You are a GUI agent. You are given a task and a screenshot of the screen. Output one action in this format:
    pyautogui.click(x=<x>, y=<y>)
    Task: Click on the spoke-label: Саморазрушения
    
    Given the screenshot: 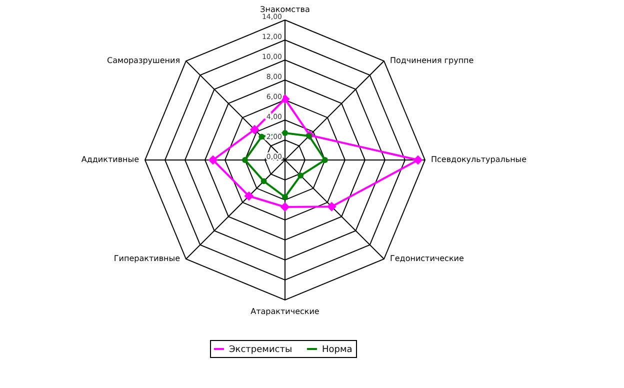 What is the action you would take?
    pyautogui.click(x=143, y=61)
    